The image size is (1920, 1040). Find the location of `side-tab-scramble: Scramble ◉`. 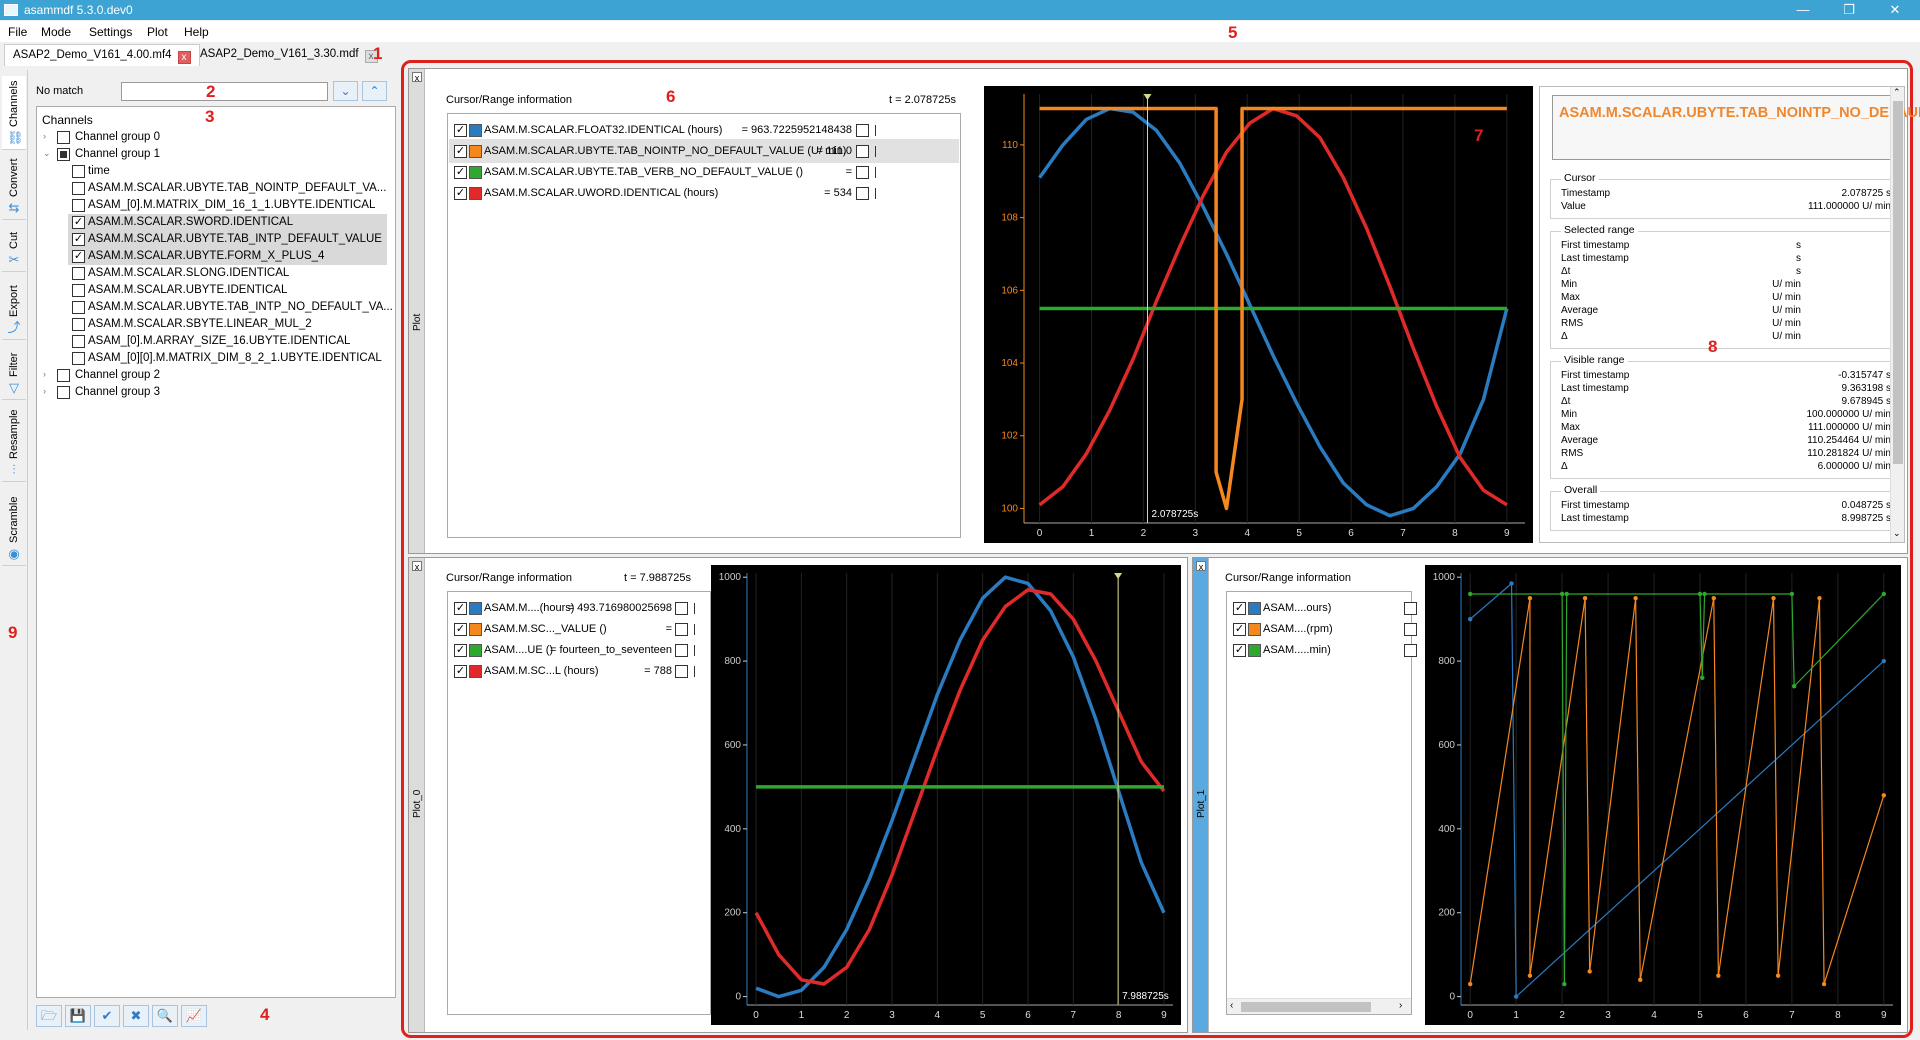

side-tab-scramble: Scramble ◉ is located at coordinates (14, 525).